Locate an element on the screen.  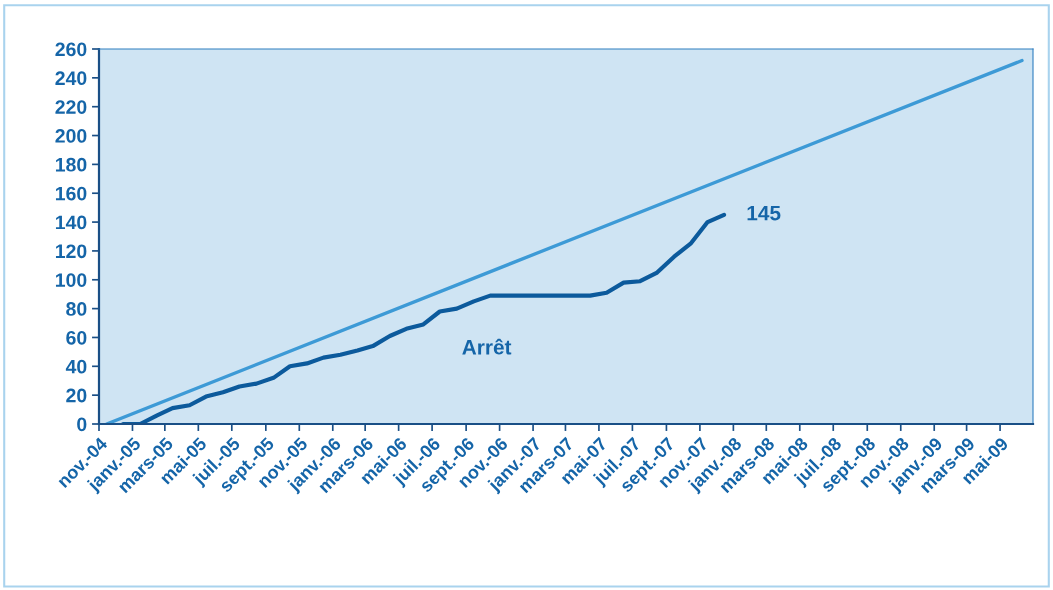
y-tick-label: 180 is located at coordinates (71, 164).